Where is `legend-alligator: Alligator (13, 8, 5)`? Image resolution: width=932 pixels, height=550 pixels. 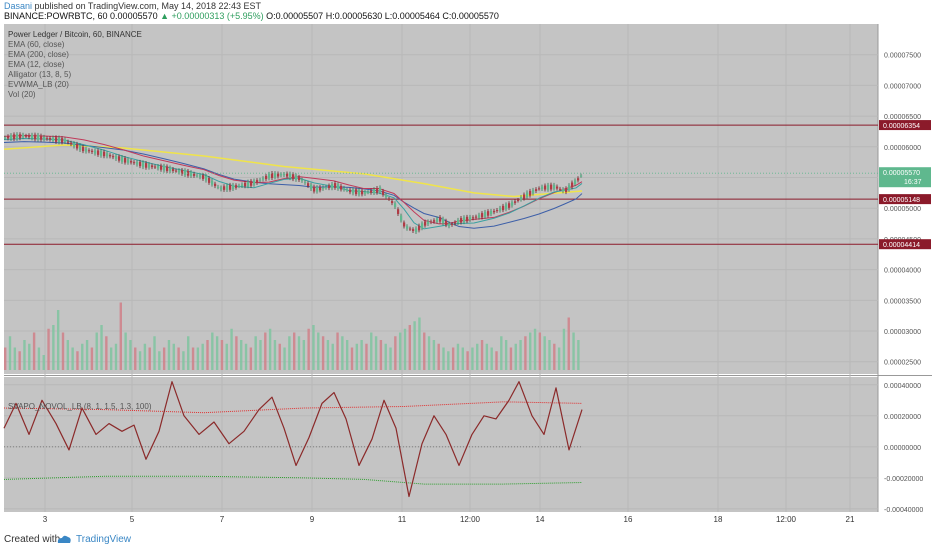
legend-alligator: Alligator (13, 8, 5) is located at coordinates (40, 74).